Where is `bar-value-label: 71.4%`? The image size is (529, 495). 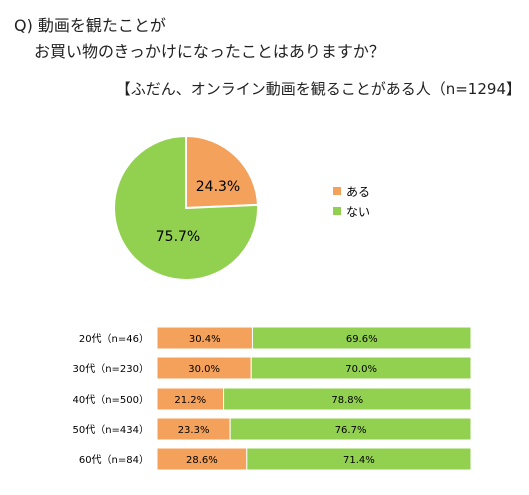 bar-value-label: 71.4% is located at coordinates (359, 460).